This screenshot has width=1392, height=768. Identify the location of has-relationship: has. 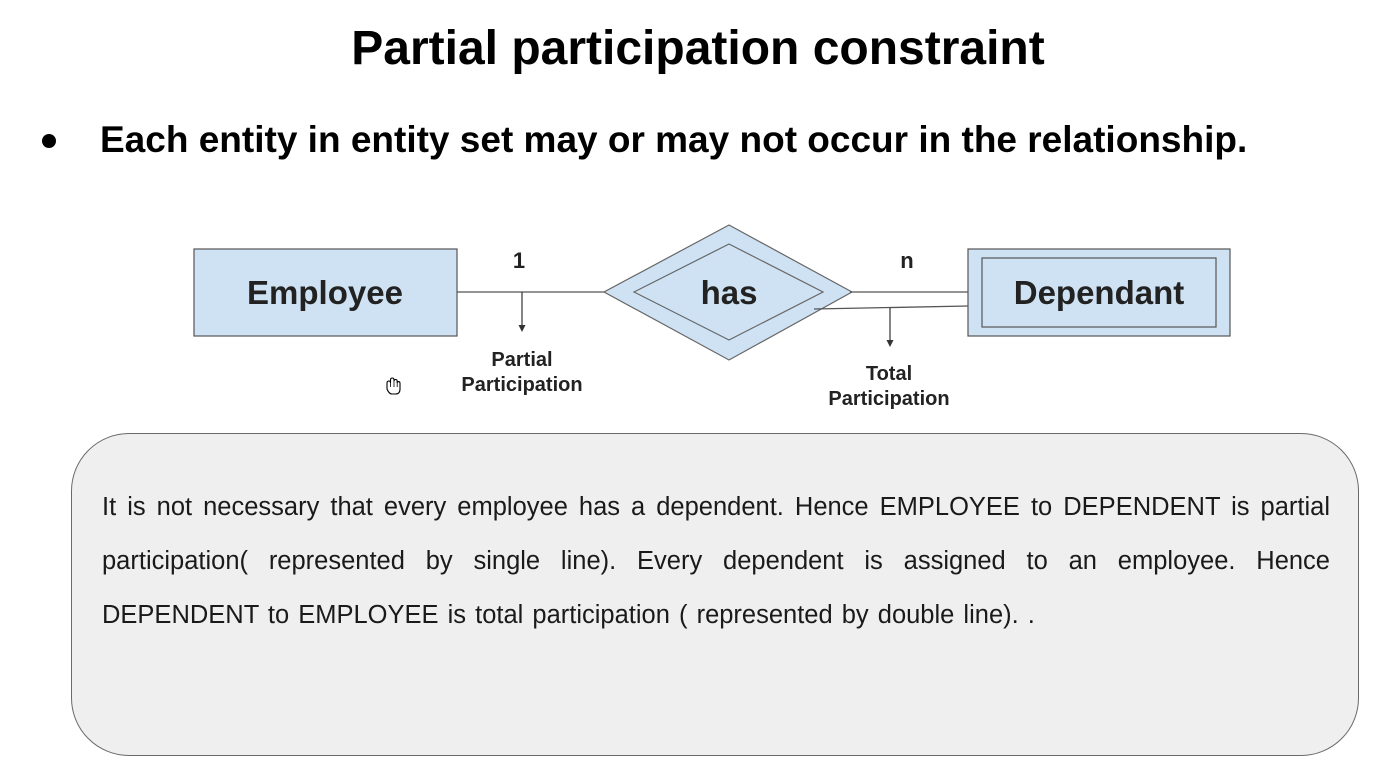
(728, 292).